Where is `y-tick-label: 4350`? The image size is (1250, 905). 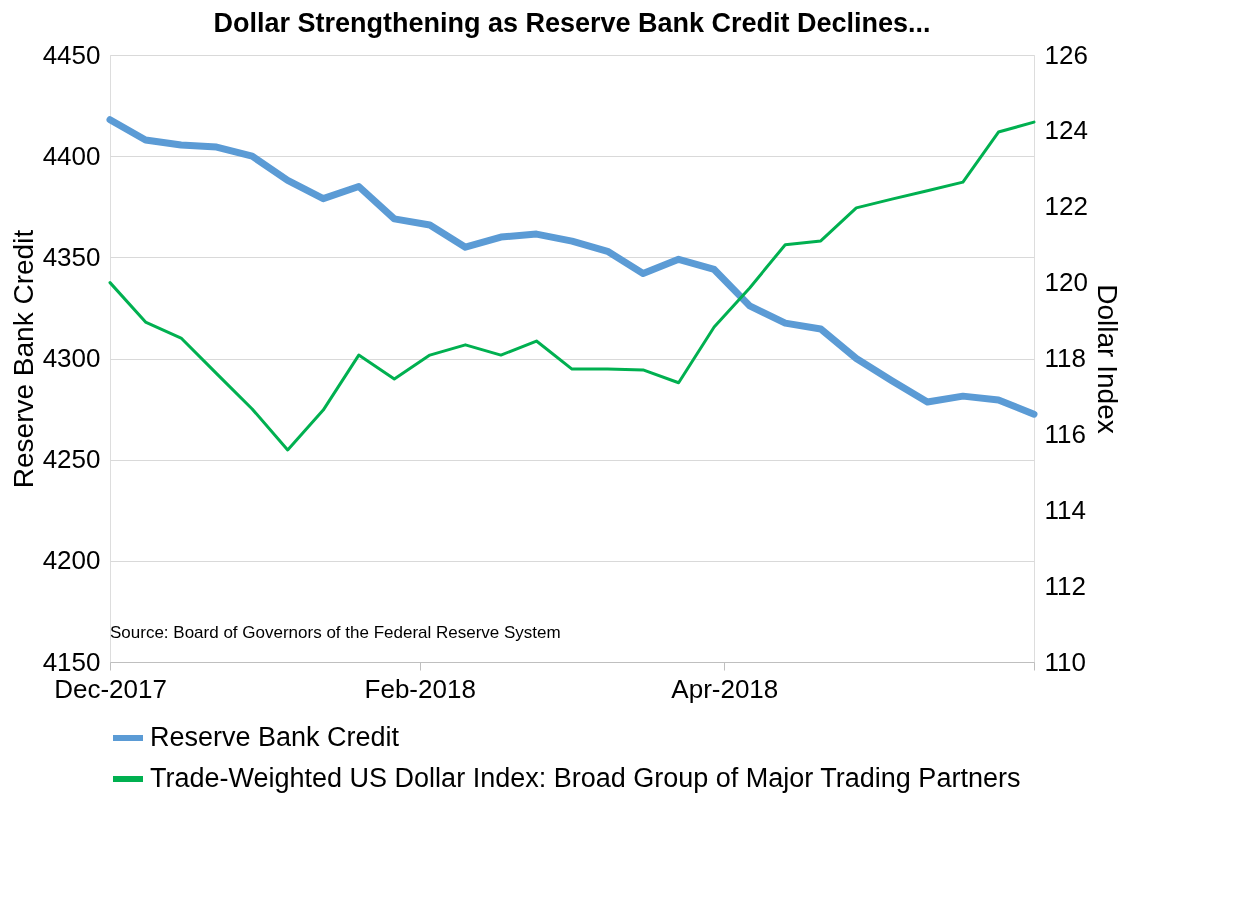 y-tick-label: 4350 is located at coordinates (71, 256).